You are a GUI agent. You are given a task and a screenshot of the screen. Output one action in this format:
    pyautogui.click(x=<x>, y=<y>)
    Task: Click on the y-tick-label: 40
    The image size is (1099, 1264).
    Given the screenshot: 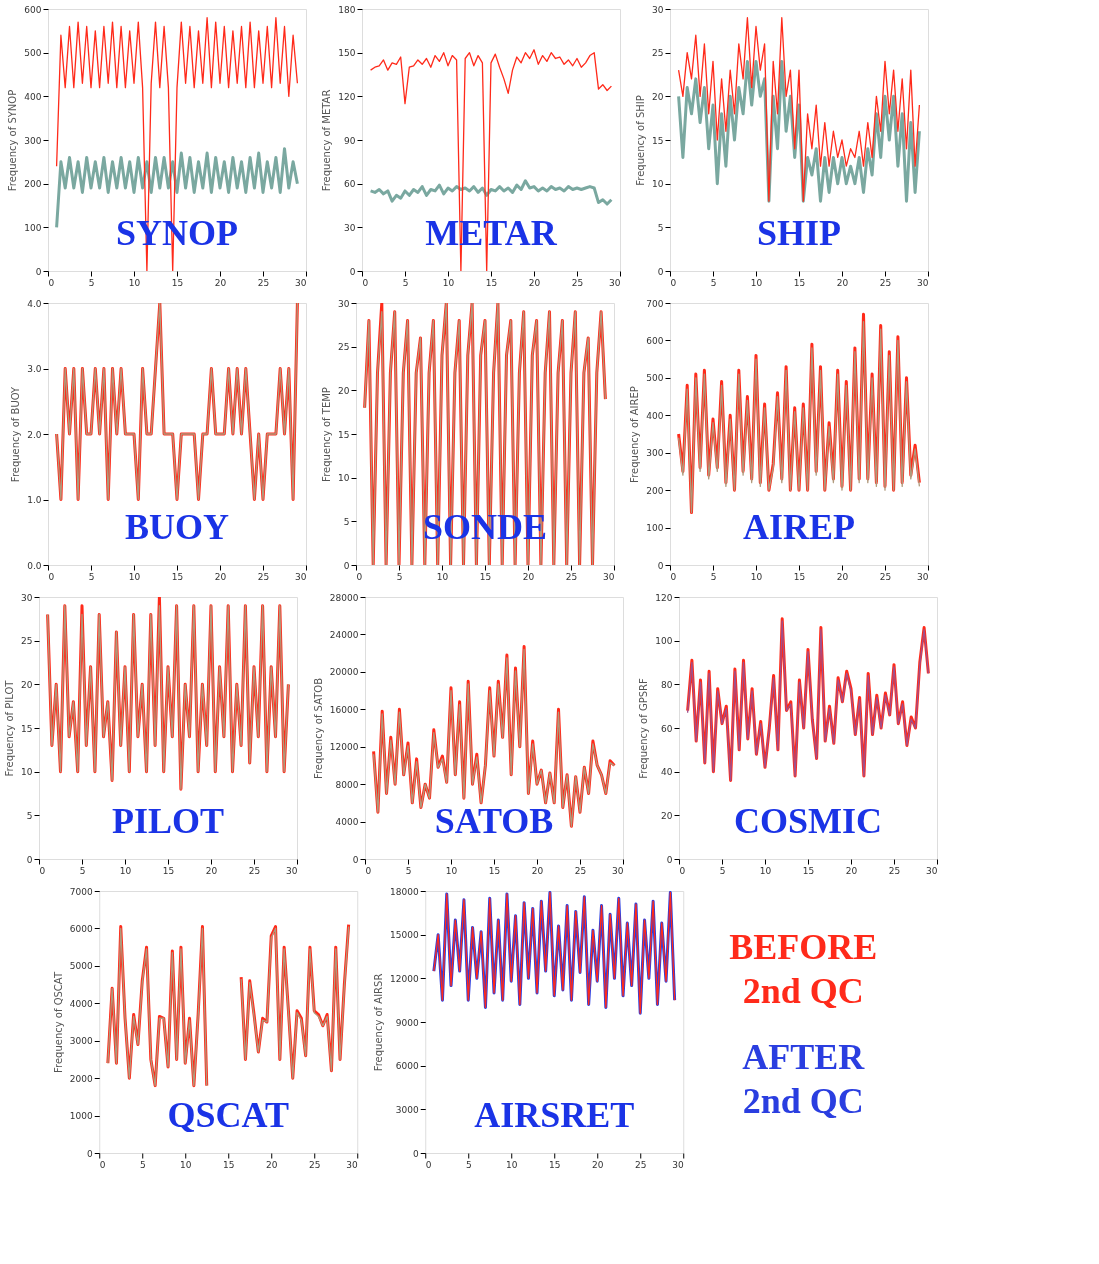 What is the action you would take?
    pyautogui.click(x=667, y=772)
    